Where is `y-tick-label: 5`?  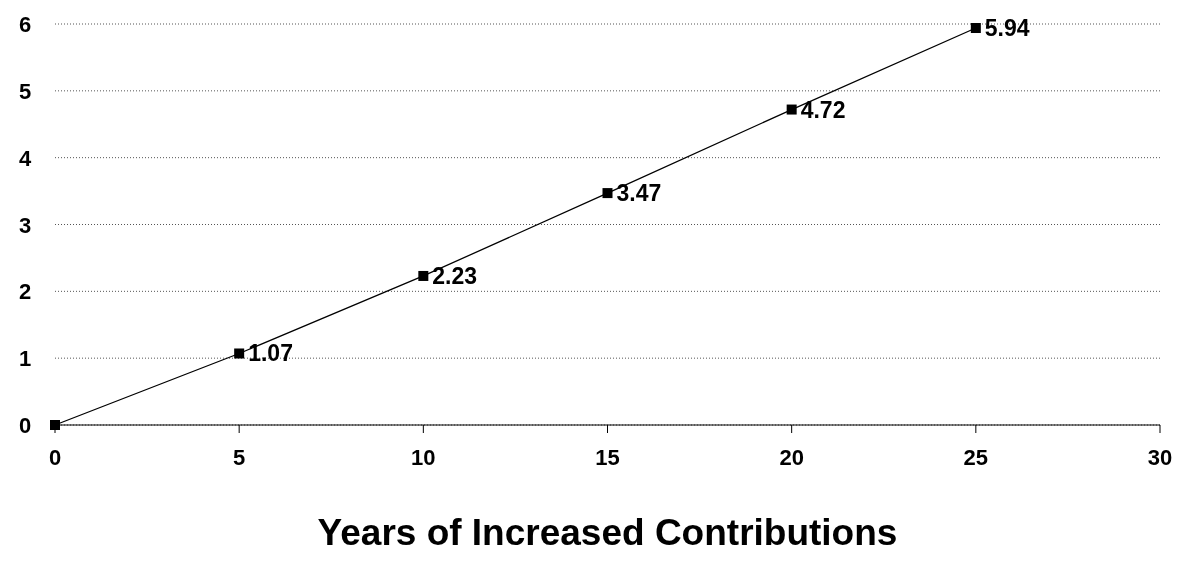
y-tick-label: 5 is located at coordinates (25, 91).